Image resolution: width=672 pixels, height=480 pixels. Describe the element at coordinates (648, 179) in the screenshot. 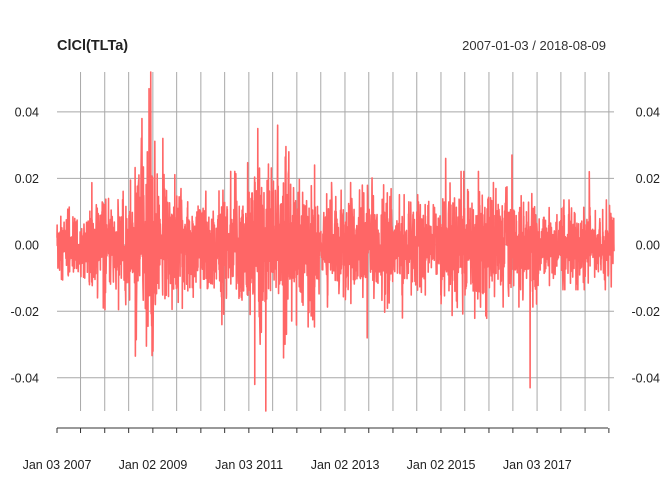

I see `y-tick-label-right: 0.02` at that location.